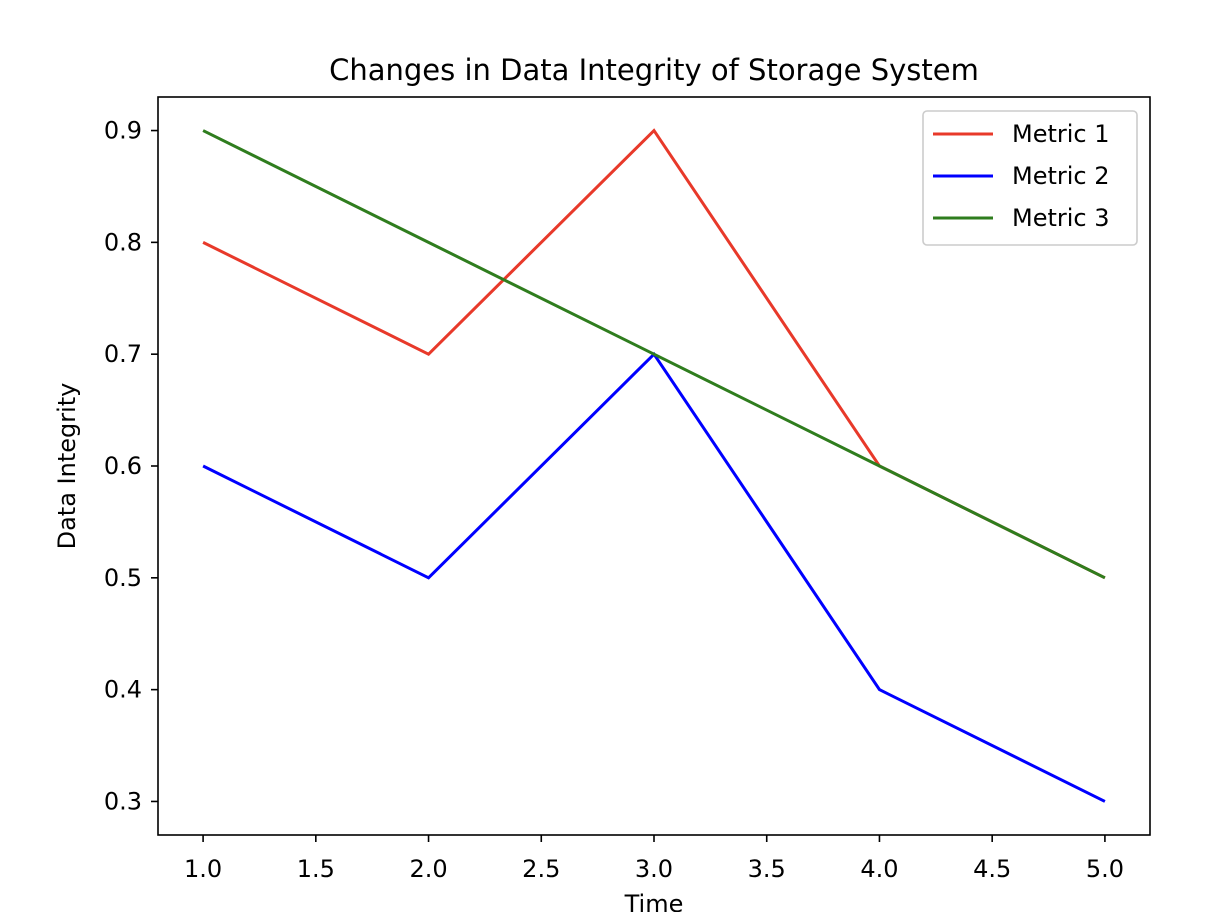 The image size is (1208, 912). I want to click on x-tick-label: 4.5, so click(992, 869).